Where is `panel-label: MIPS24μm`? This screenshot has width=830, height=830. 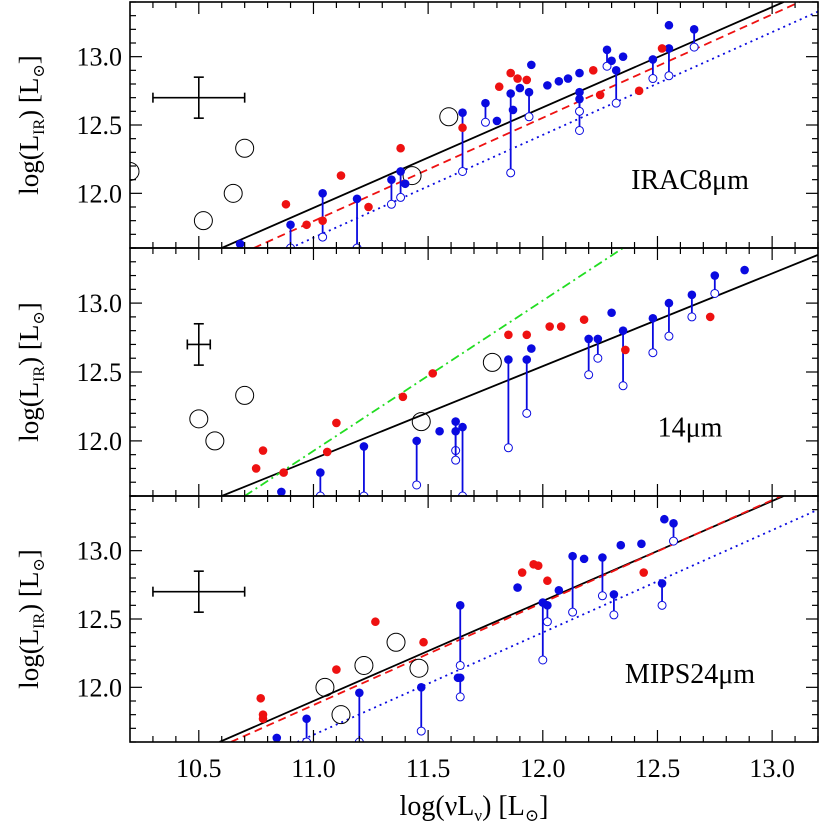 panel-label: MIPS24μm is located at coordinates (690, 674).